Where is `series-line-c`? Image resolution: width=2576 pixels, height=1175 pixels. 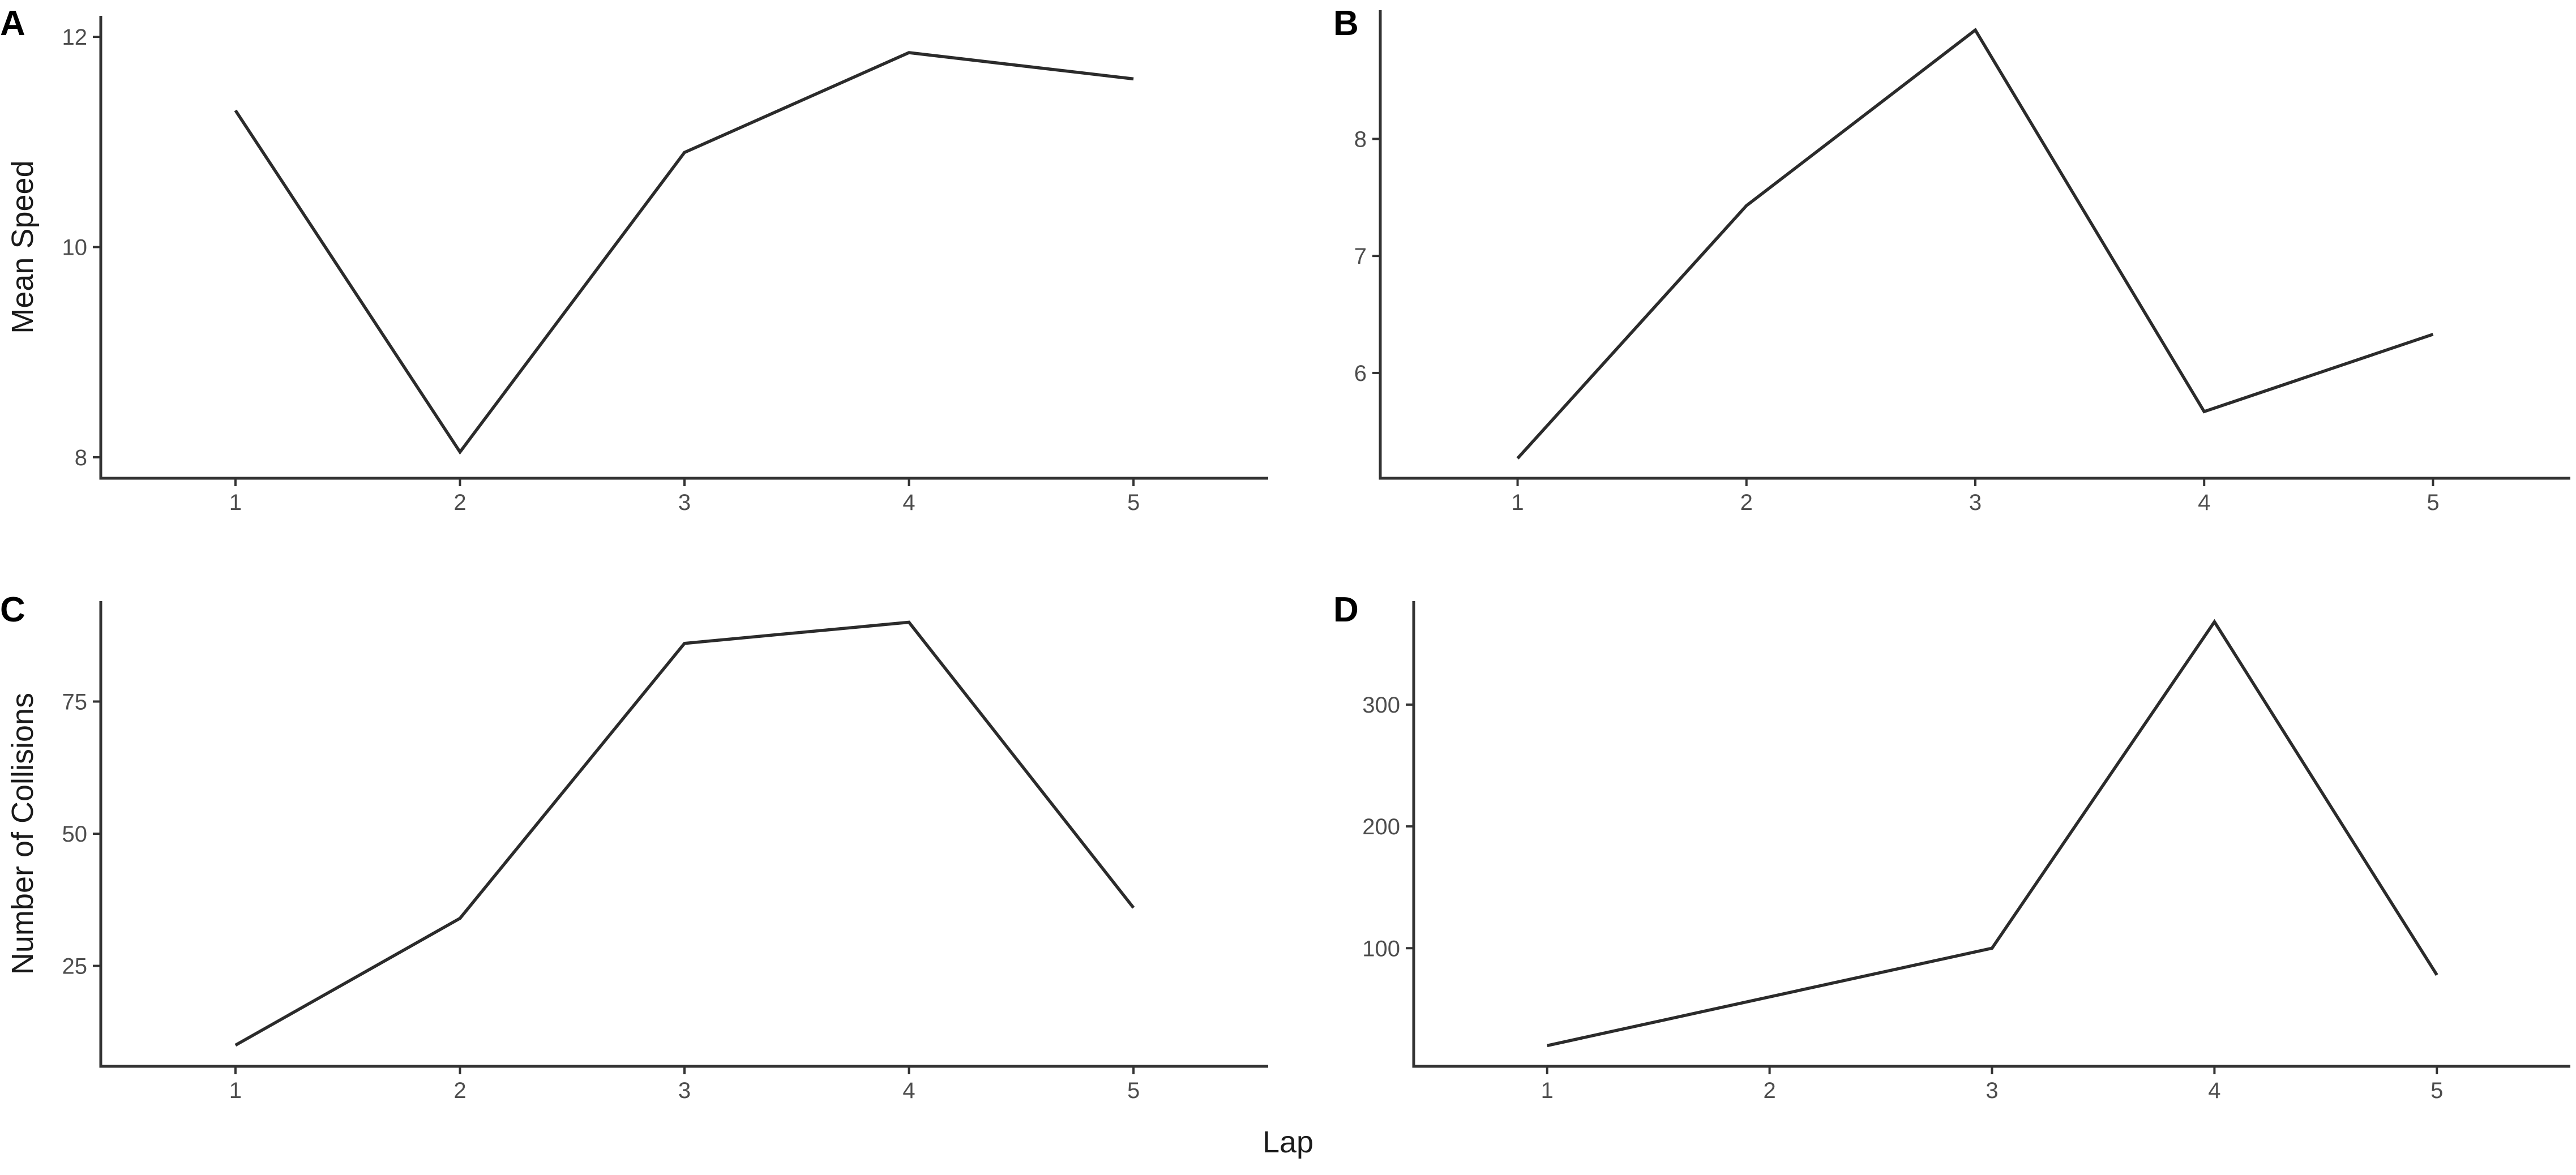
series-line-c is located at coordinates (684, 833).